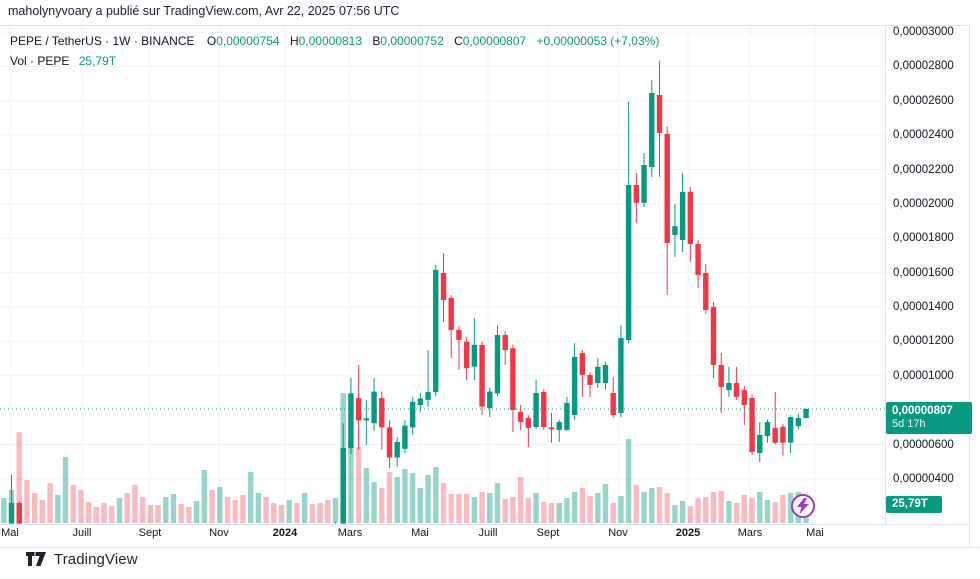  I want to click on boost-button, so click(803, 506).